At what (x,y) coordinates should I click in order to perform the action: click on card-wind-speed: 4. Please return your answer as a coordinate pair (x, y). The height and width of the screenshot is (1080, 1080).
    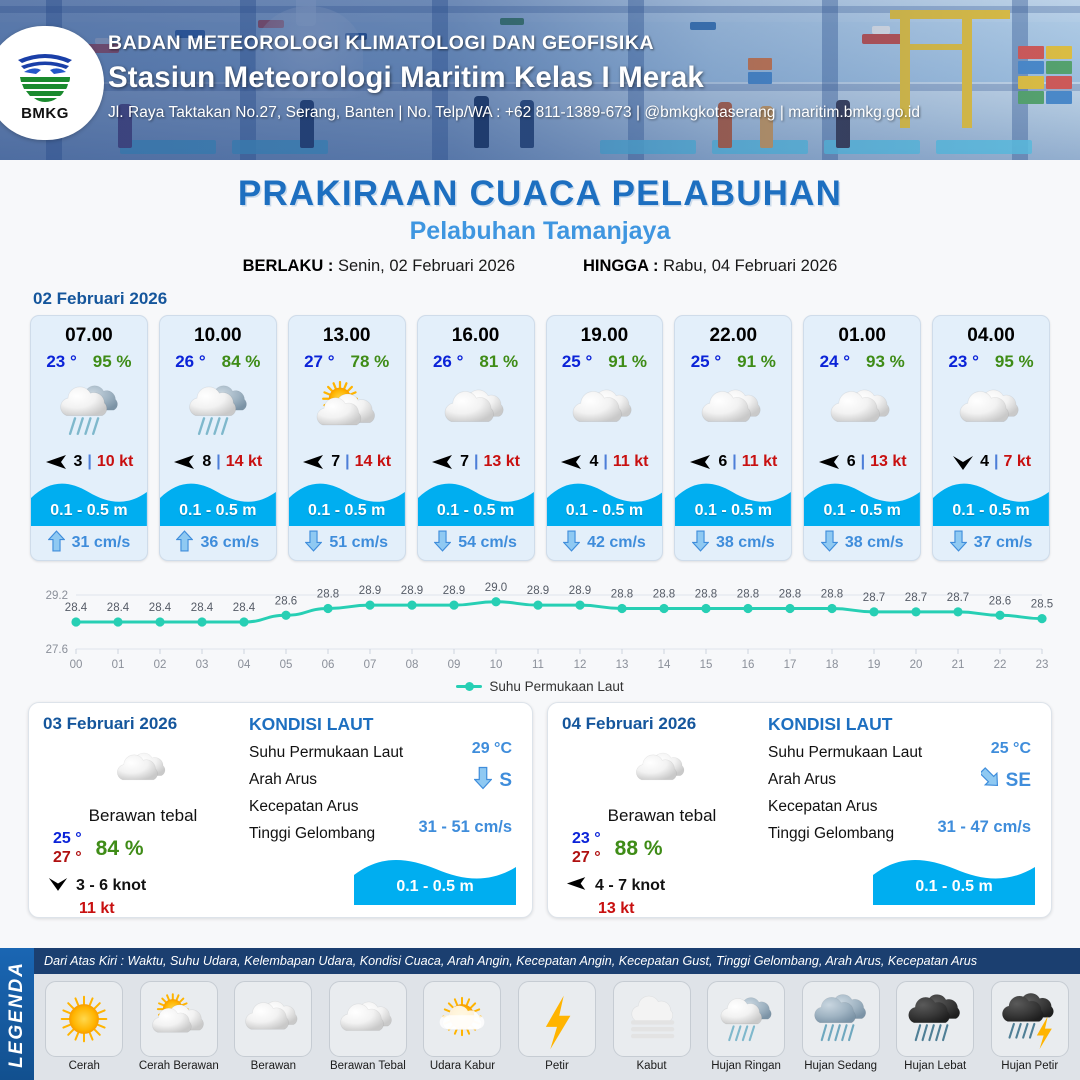
    Looking at the image, I should click on (594, 461).